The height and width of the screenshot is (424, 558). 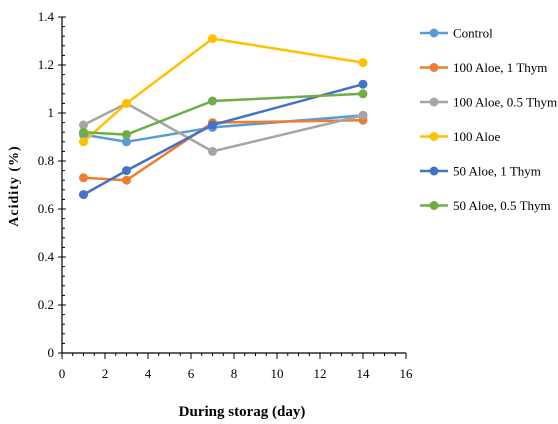 I want to click on legend-label: 100 Aloe, so click(x=477, y=136).